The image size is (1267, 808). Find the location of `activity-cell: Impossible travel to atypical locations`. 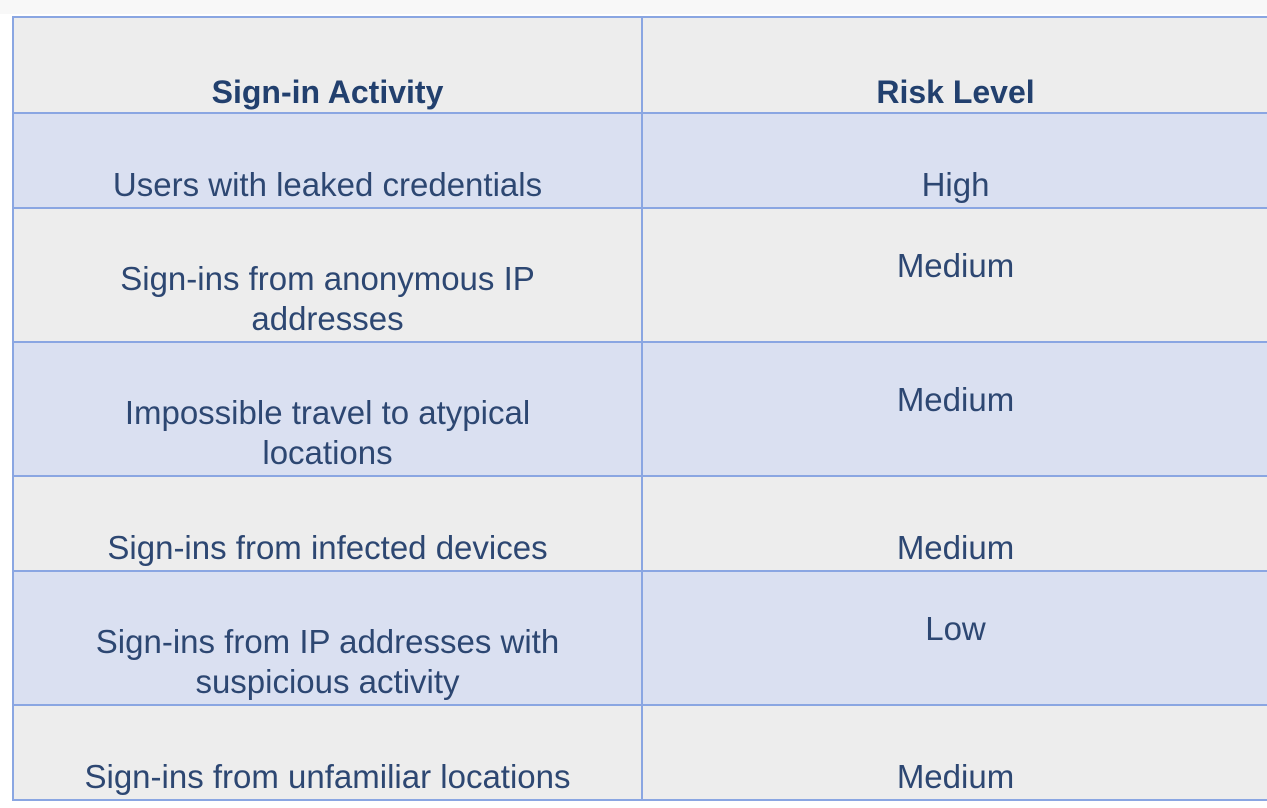

activity-cell: Impossible travel to atypical locations is located at coordinates (327, 409).